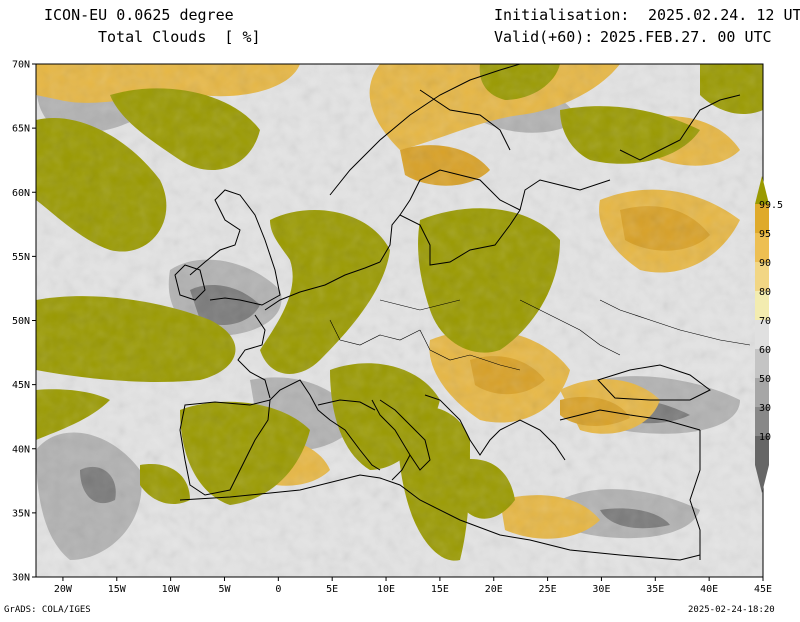 Image resolution: width=800 pixels, height=622 pixels. What do you see at coordinates (762, 479) in the screenshot?
I see `colorbar-bottom-arrow` at bounding box center [762, 479].